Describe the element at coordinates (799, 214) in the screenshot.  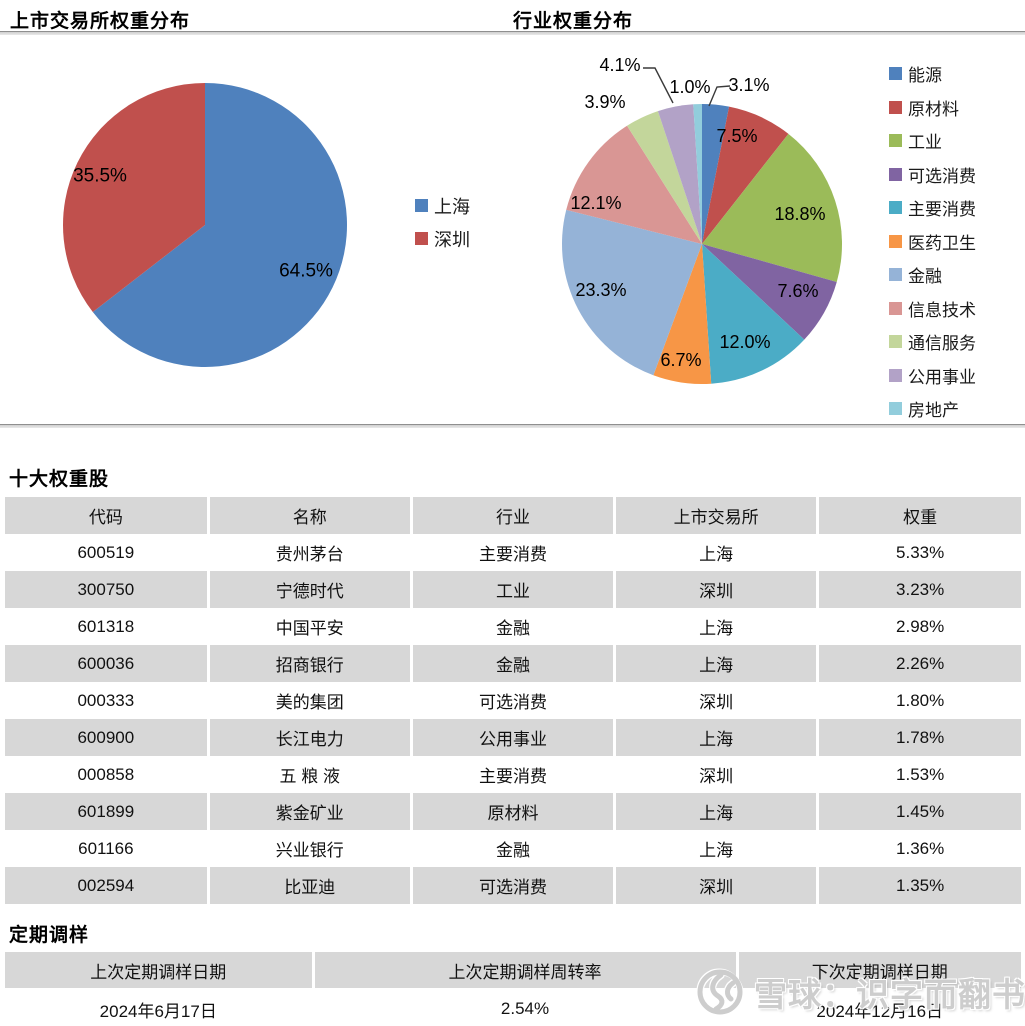
I see `pie-data-label: 18.8%` at that location.